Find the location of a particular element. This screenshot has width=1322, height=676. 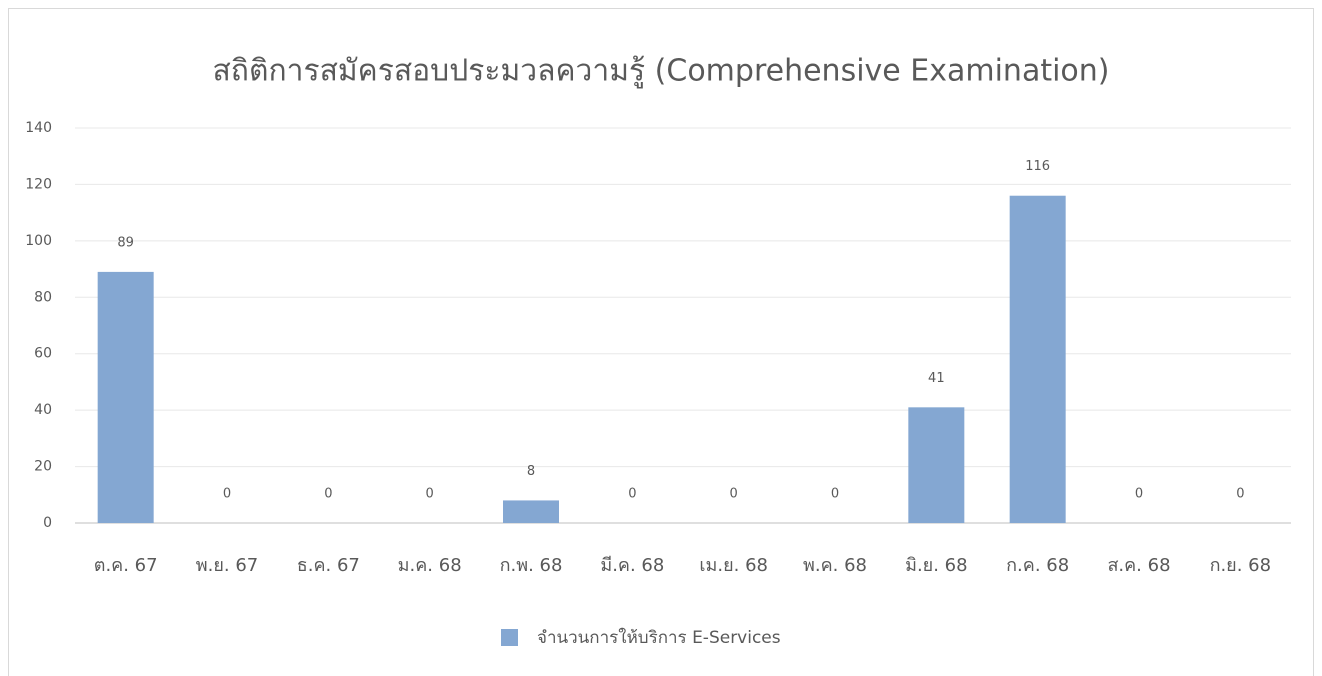

y-tick-label: 40 is located at coordinates (43, 410).